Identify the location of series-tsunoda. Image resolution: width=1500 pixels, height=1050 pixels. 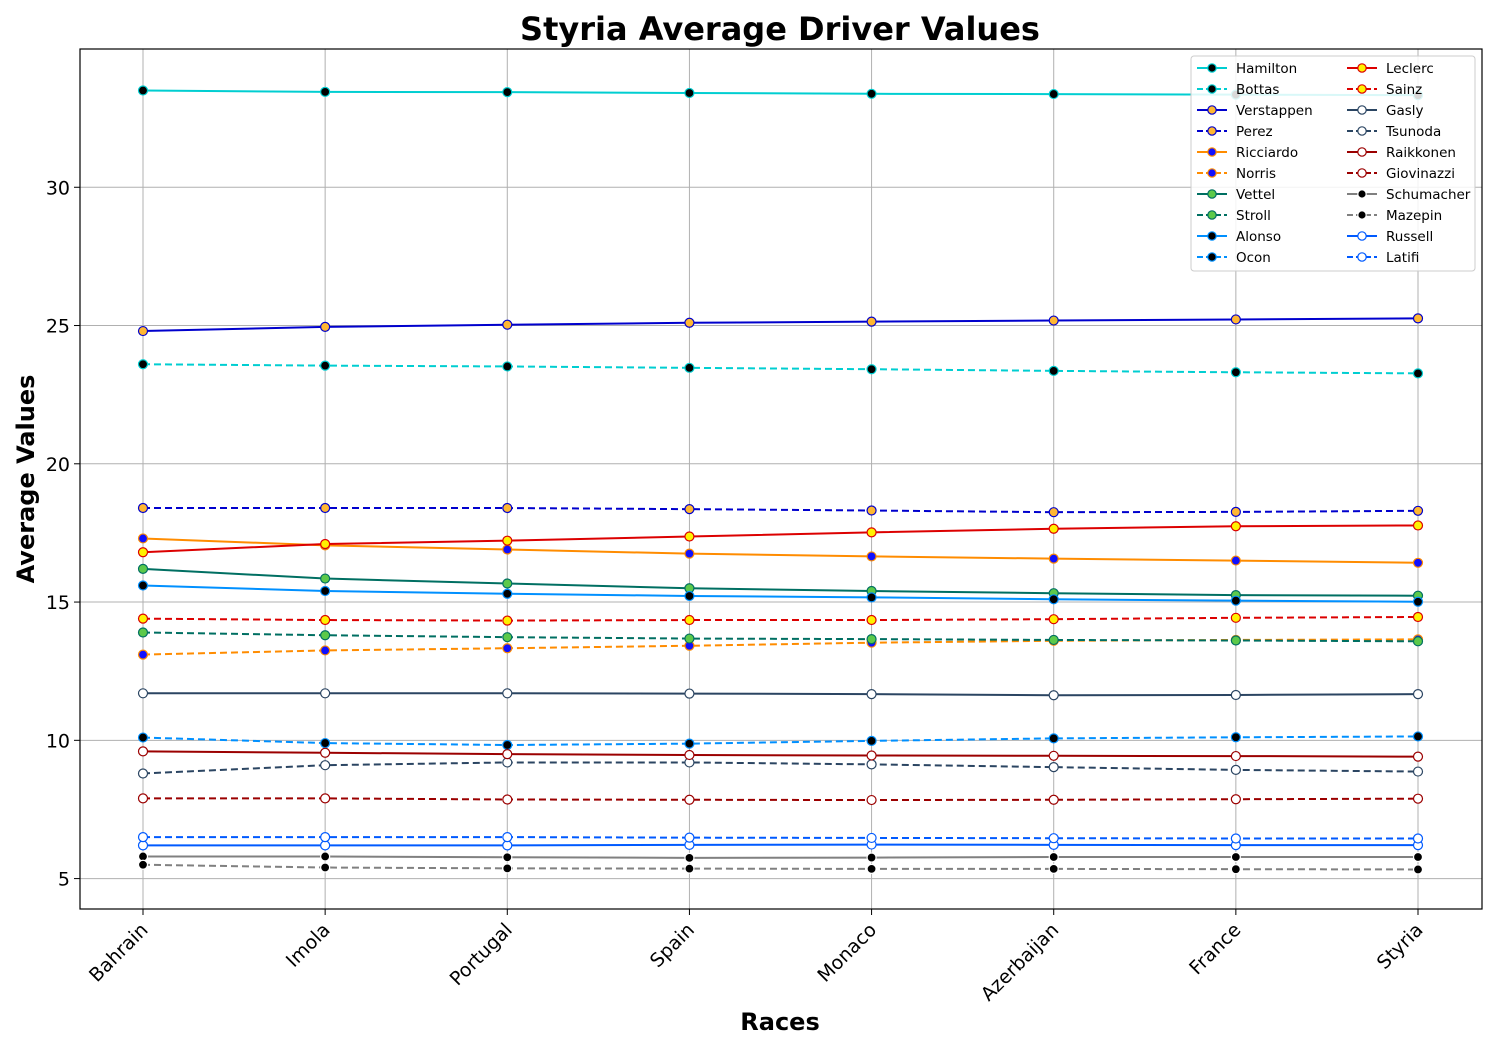
(780, 768).